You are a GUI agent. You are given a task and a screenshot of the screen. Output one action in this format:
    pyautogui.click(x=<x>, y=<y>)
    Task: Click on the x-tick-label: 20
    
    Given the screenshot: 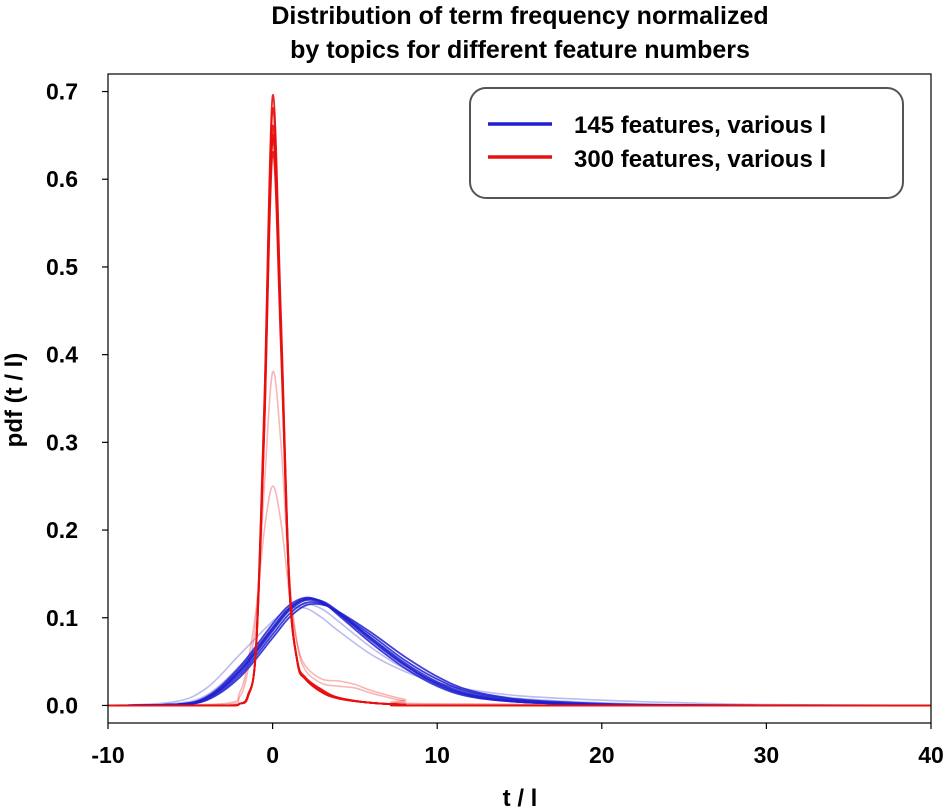 What is the action you would take?
    pyautogui.click(x=602, y=755)
    